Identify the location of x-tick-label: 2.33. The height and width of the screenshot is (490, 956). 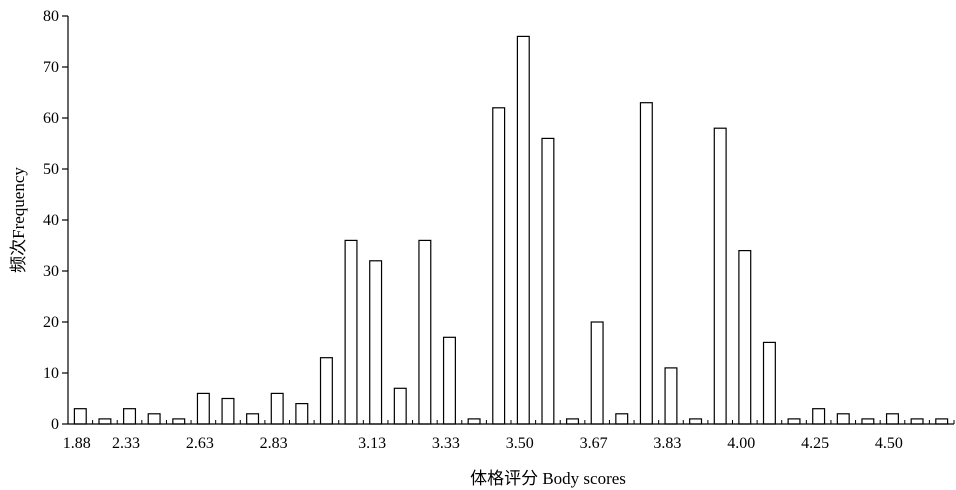
(126, 443).